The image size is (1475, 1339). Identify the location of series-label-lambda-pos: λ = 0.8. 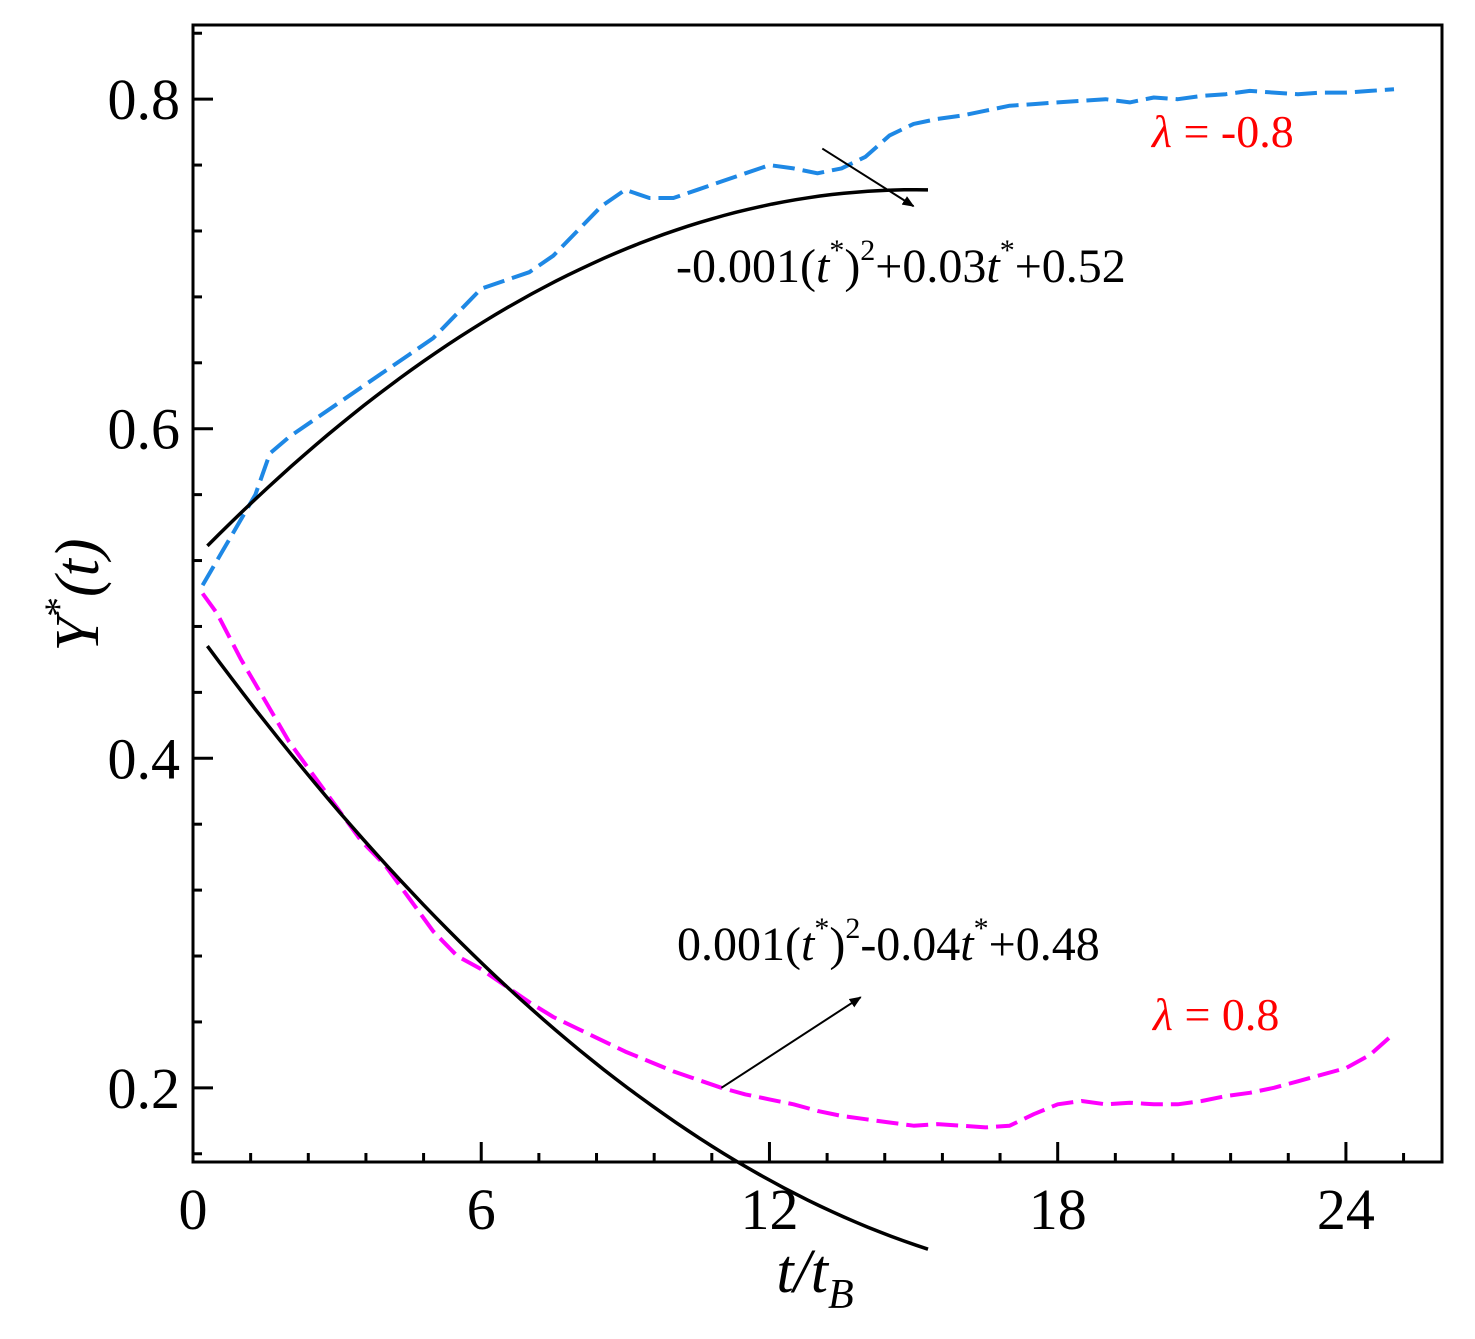
(1215, 1014).